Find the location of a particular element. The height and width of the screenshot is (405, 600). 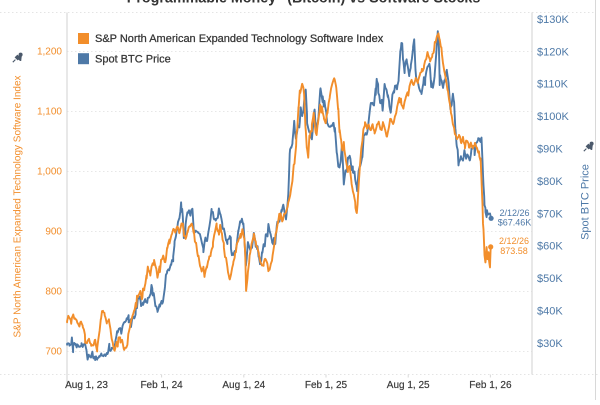

svg-text: Aug 1, 23 is located at coordinates (86, 385).